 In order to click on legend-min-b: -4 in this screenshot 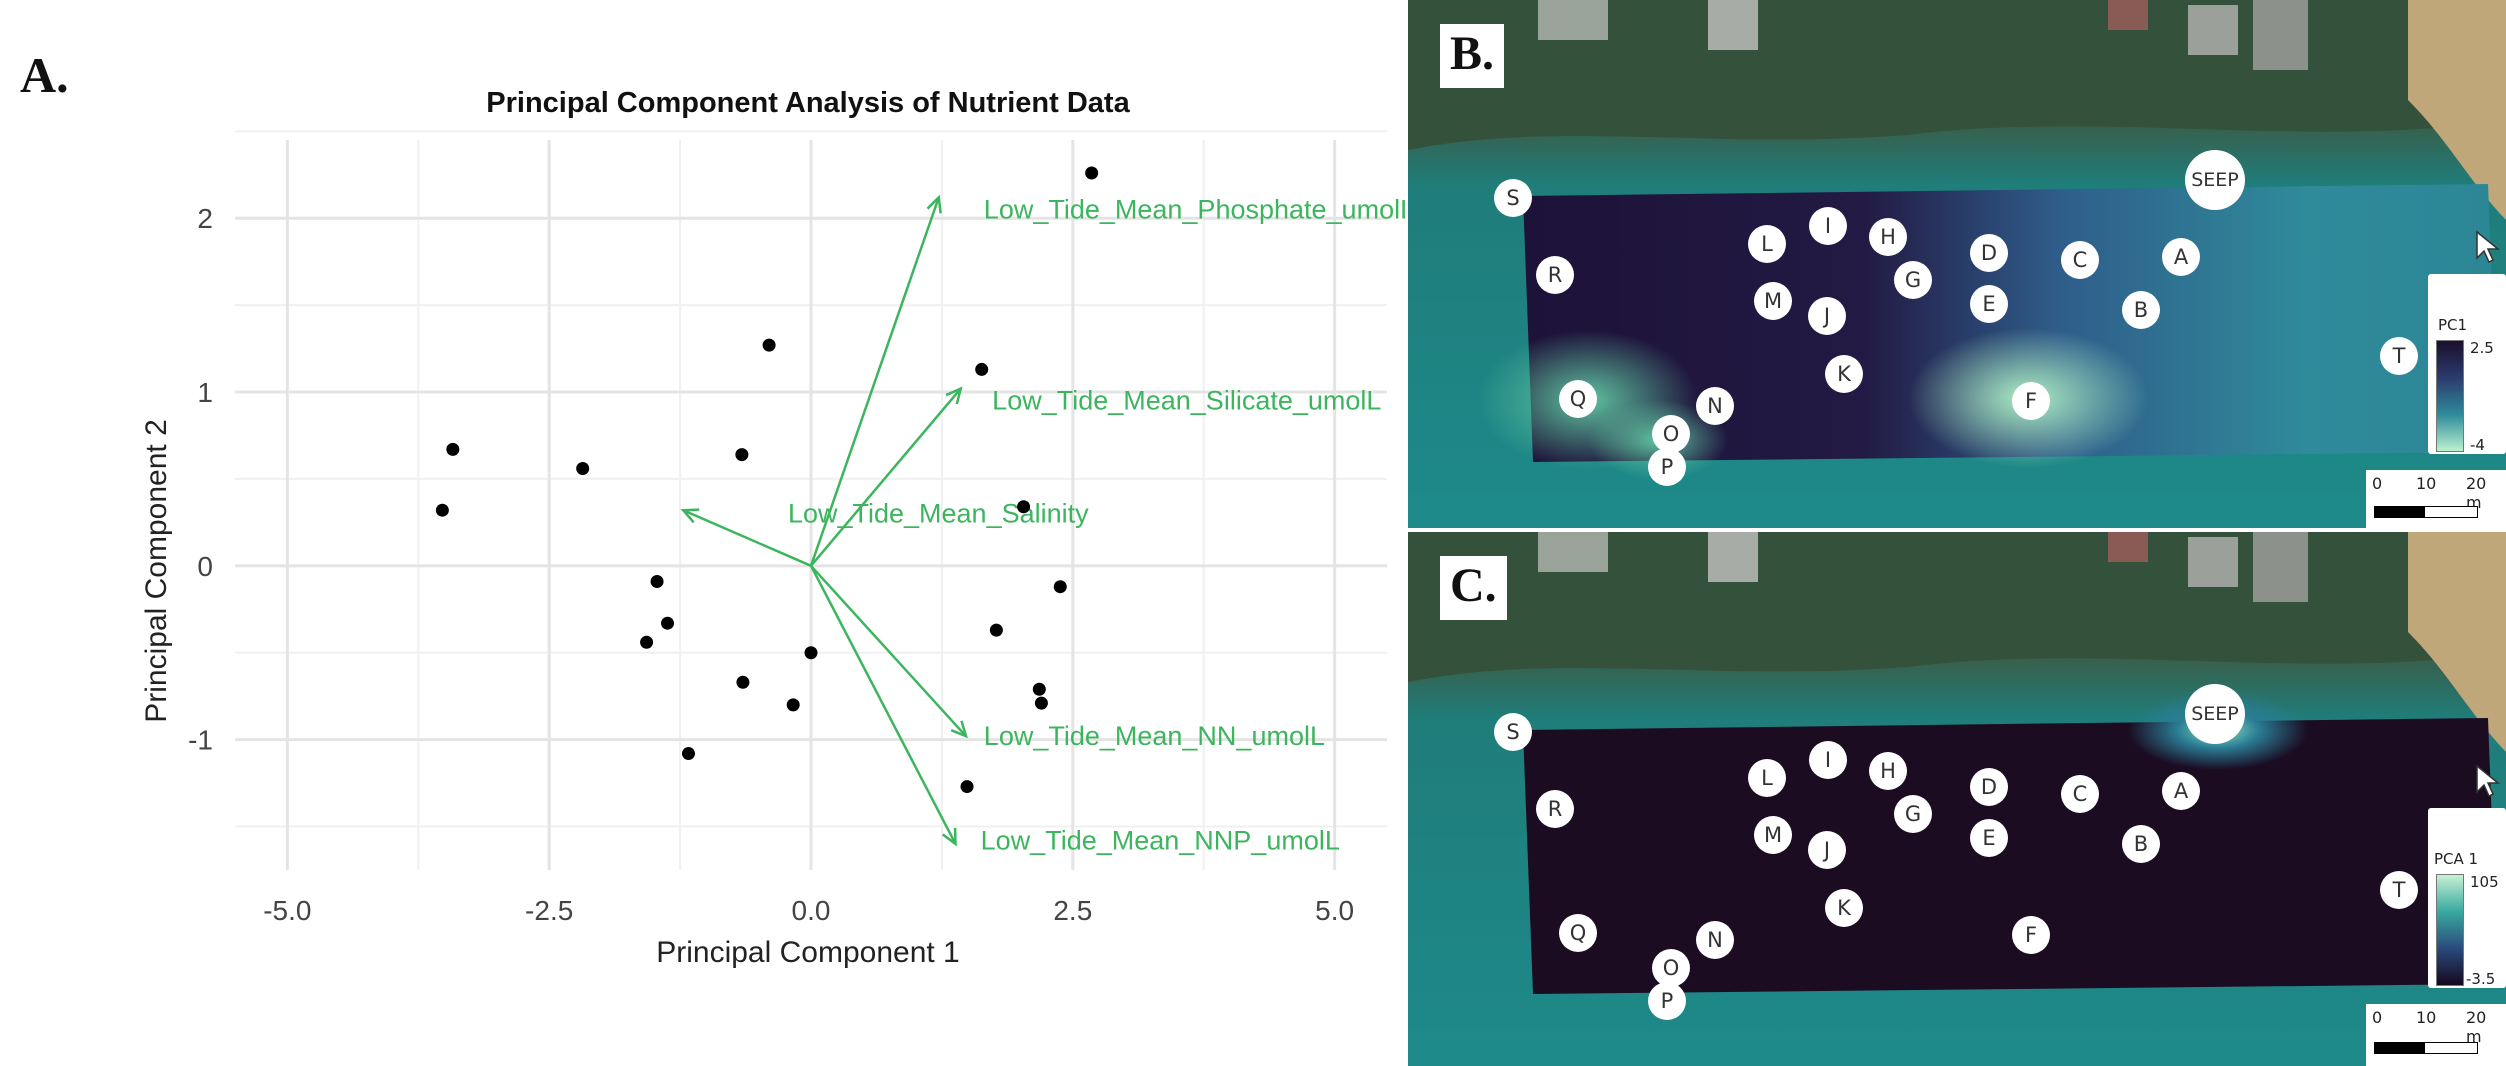, I will do `click(2477, 445)`.